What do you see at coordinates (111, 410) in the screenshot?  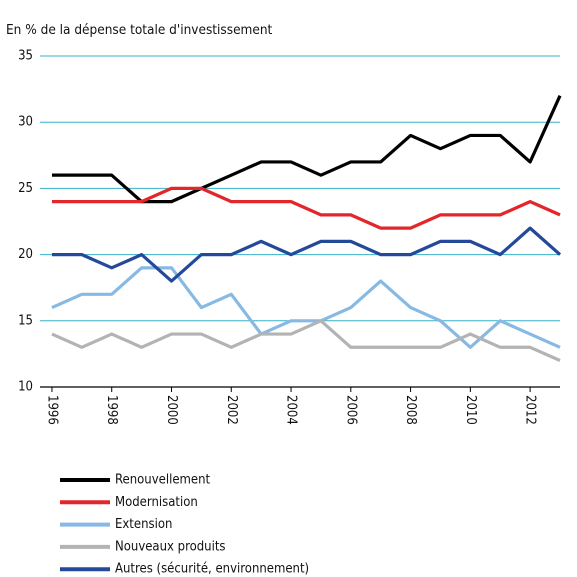 I see `x-tick-label: 1998` at bounding box center [111, 410].